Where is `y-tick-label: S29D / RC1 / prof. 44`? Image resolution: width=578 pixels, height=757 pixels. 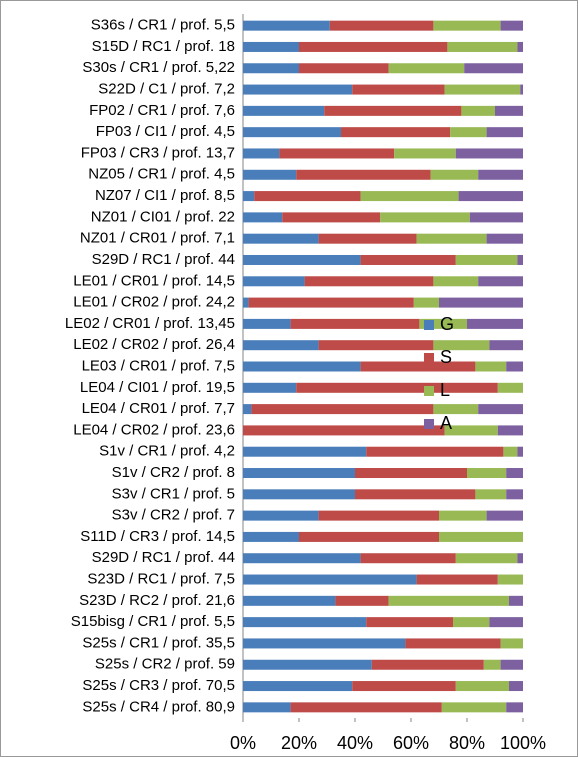 y-tick-label: S29D / RC1 / prof. 44 is located at coordinates (163, 259).